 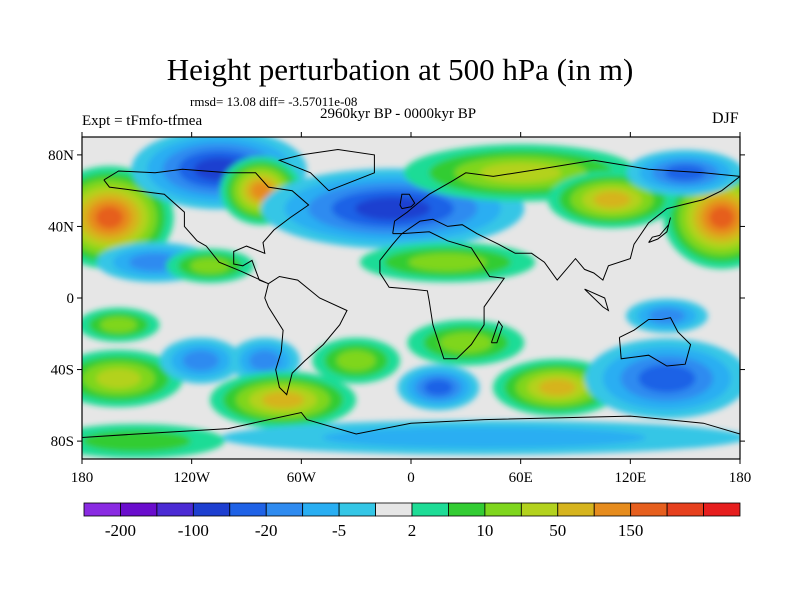 I want to click on map-title: Height perturbation at 500 hPa (in m), so click(x=400, y=69).